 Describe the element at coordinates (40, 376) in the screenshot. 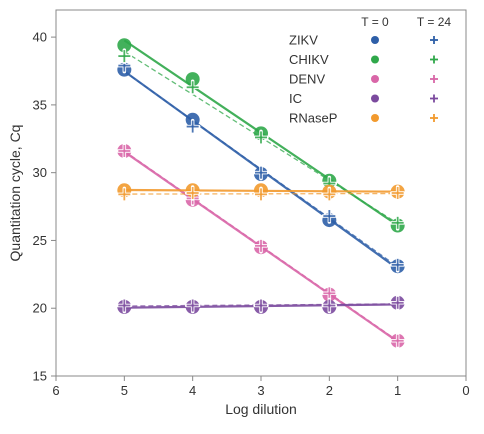

I see `y-tick-label: 15` at that location.